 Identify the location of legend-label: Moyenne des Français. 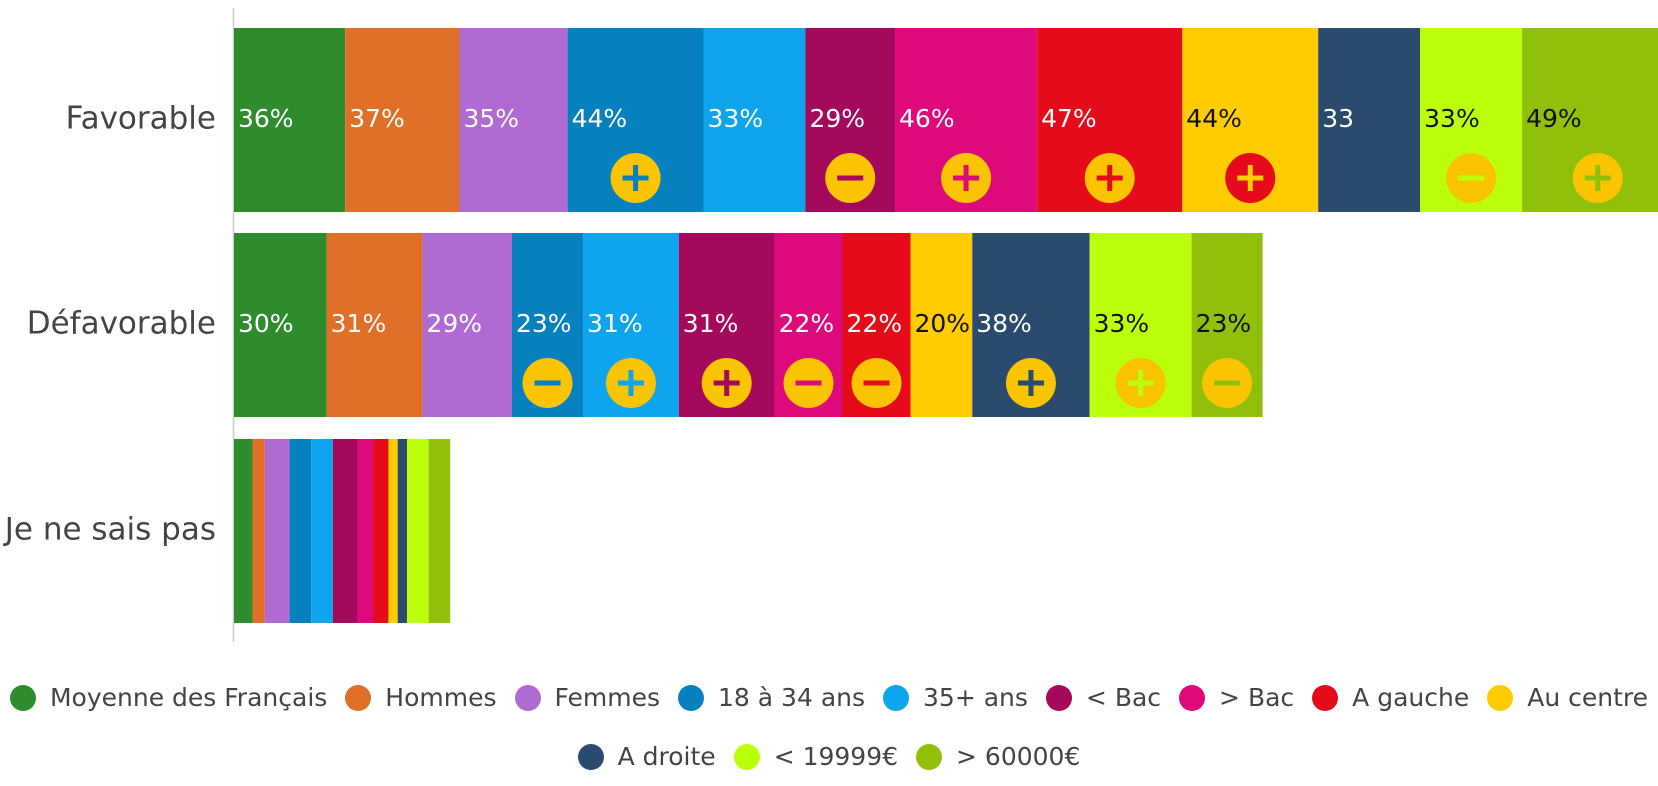
(188, 697).